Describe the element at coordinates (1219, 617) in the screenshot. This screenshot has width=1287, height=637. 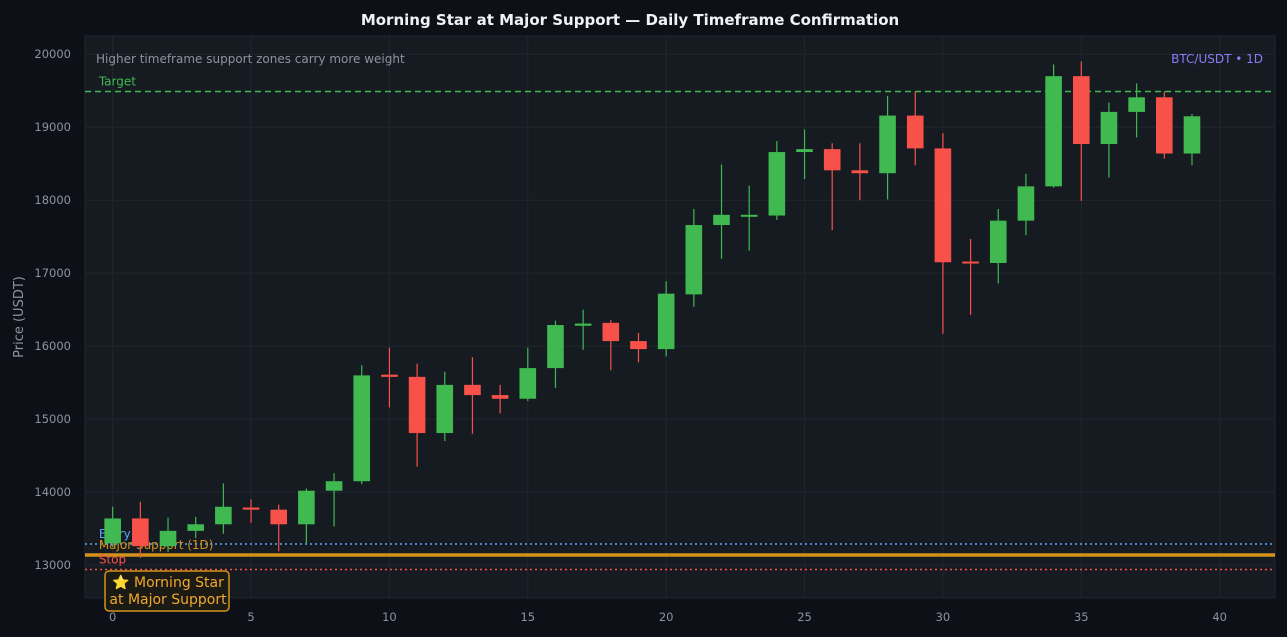
I see `x-tick-label: 40` at that location.